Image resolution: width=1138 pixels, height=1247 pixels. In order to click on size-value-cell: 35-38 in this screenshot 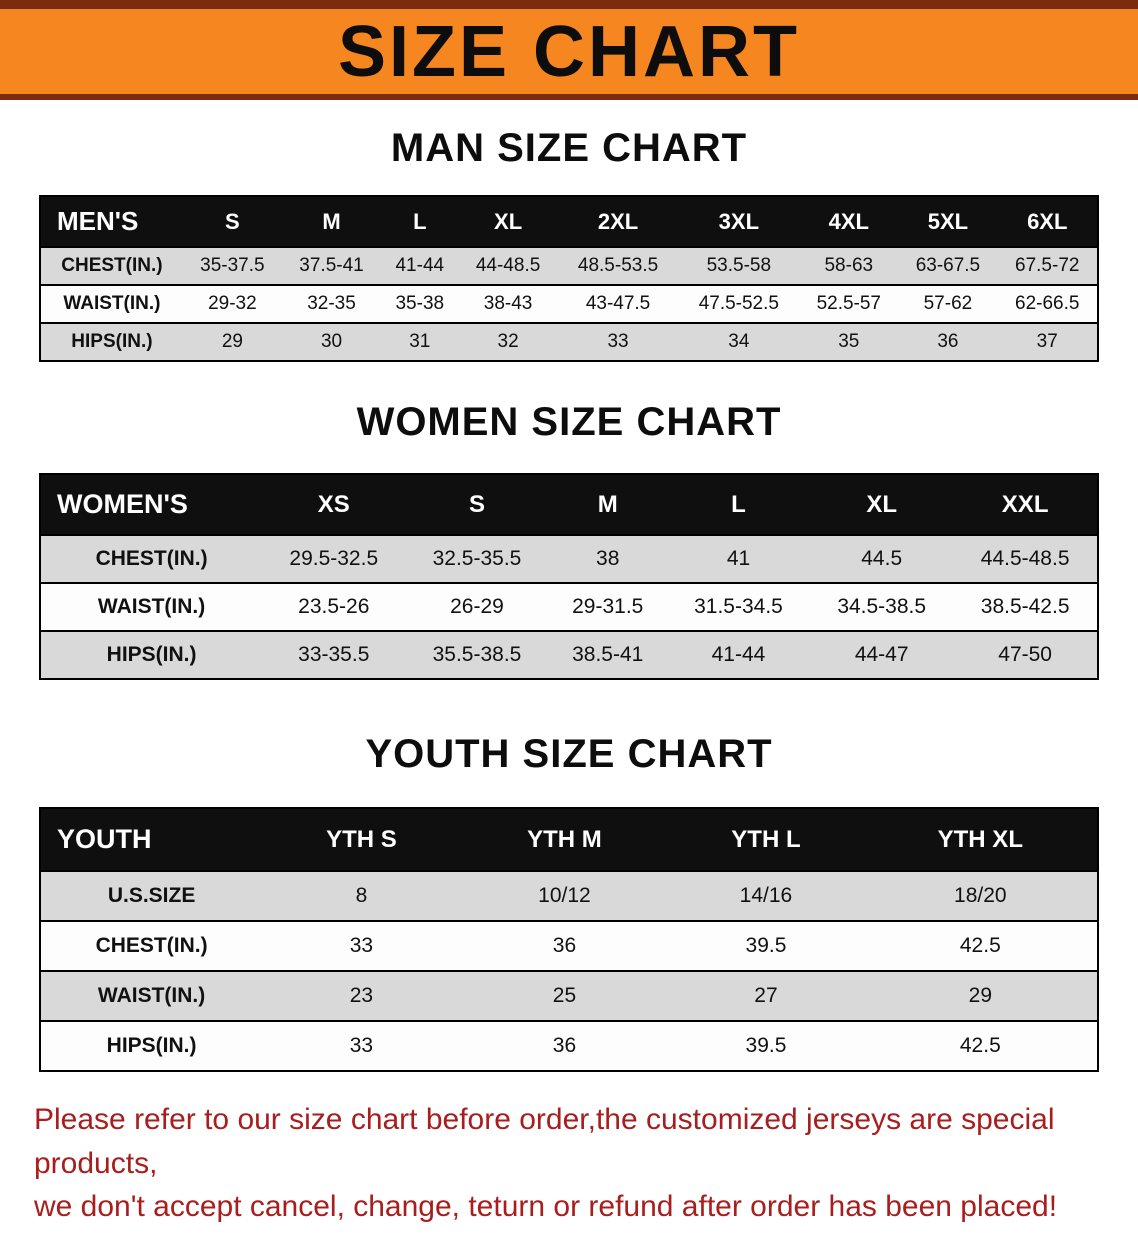, I will do `click(420, 303)`.